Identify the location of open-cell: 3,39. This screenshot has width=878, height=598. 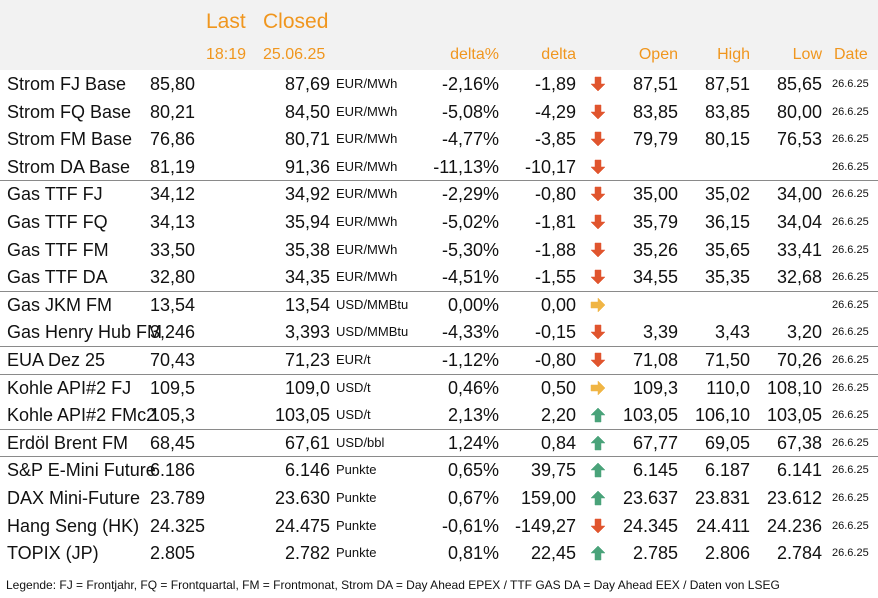
(660, 332).